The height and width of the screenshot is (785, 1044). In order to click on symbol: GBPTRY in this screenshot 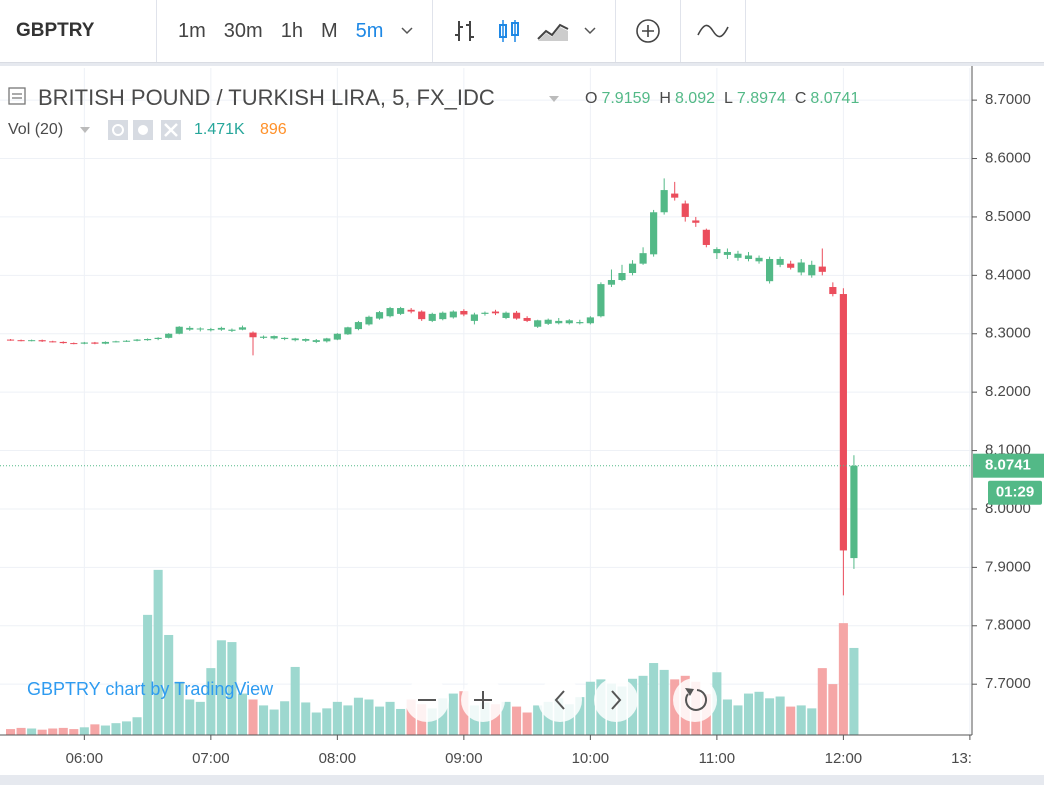, I will do `click(78, 31)`.